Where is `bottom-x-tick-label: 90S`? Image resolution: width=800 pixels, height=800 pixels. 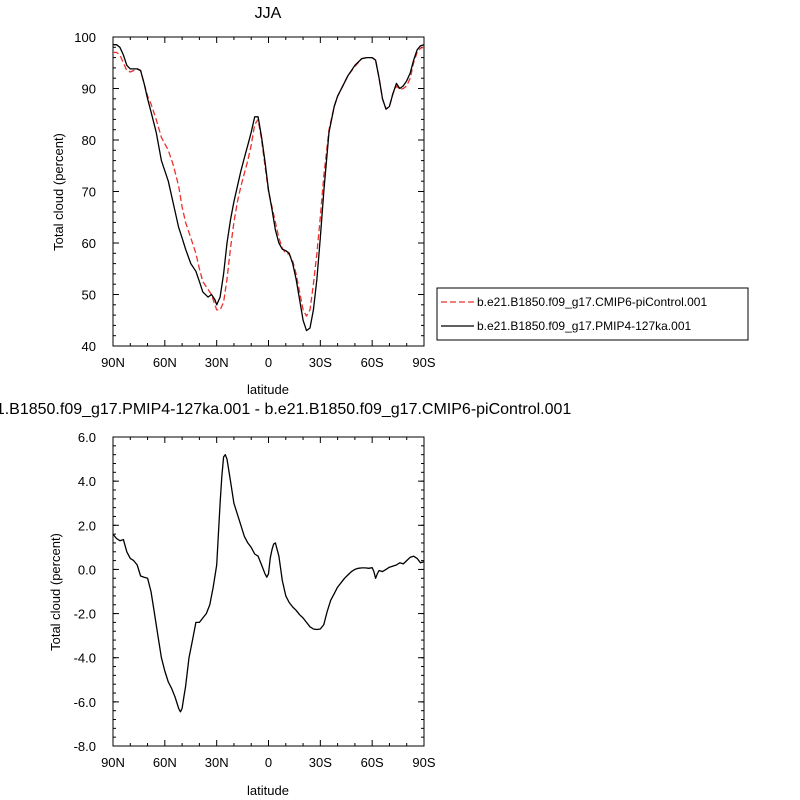
bottom-x-tick-label: 90S is located at coordinates (423, 762).